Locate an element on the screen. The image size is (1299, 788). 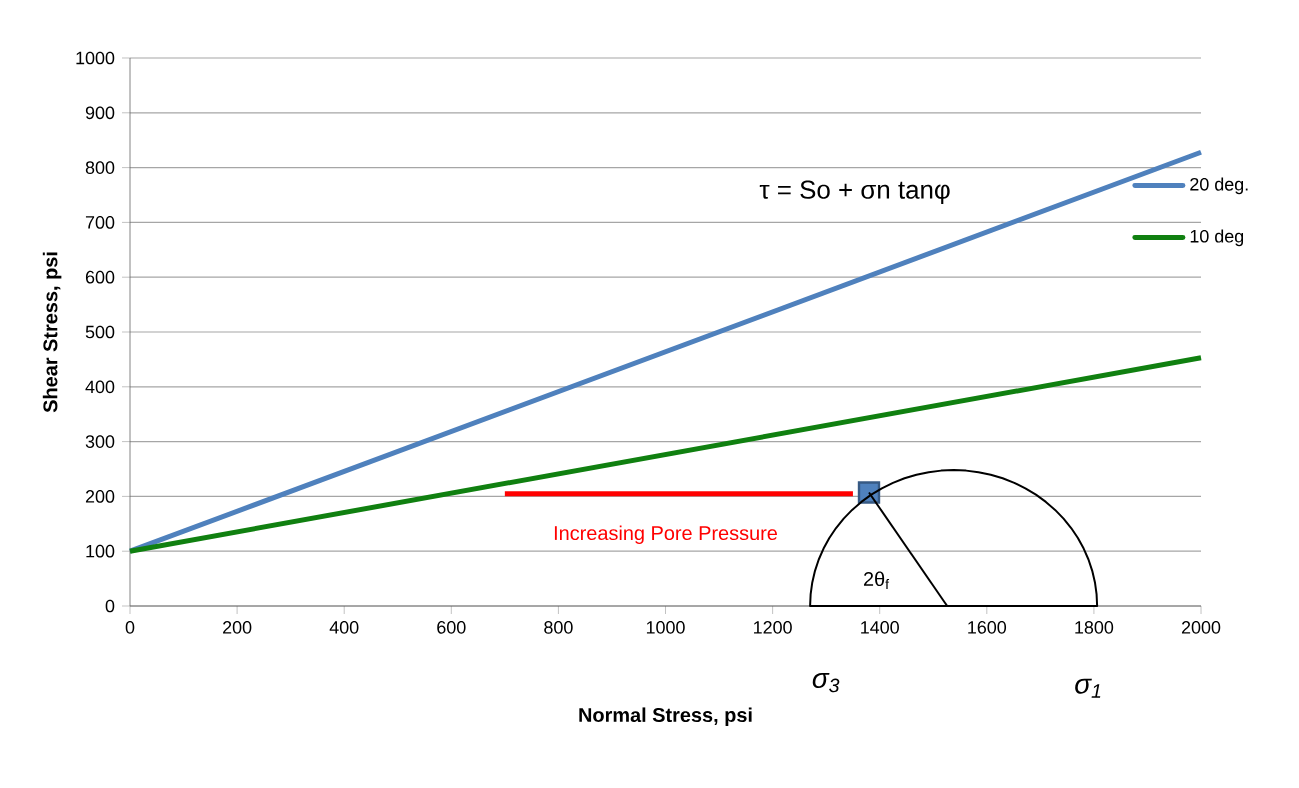
annotation: 2θ$_{f}$ is located at coordinates (876, 580).